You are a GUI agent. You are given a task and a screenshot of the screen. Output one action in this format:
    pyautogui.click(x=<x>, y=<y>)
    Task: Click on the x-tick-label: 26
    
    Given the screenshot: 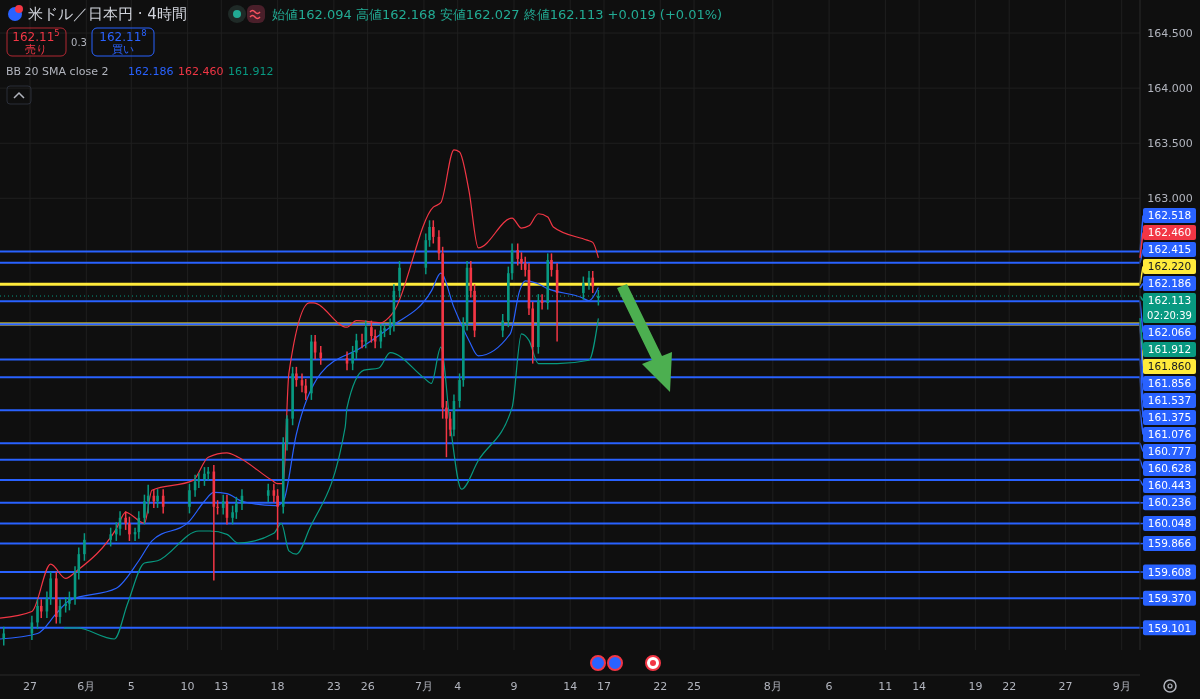 What is the action you would take?
    pyautogui.click(x=367, y=686)
    